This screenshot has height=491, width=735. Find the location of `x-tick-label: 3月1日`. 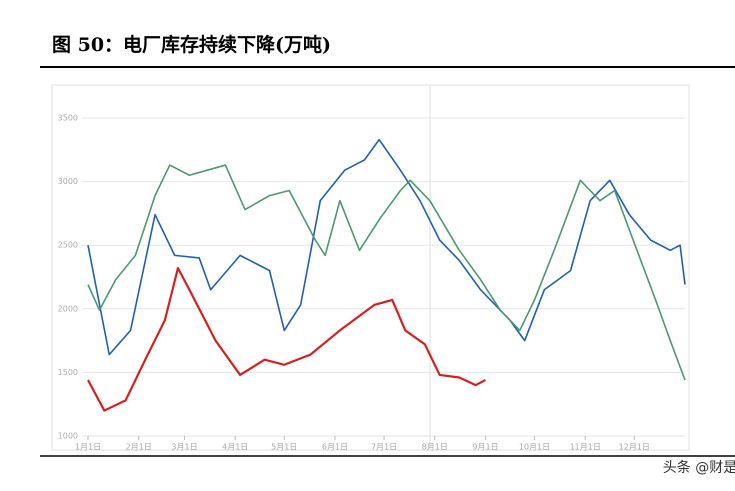

x-tick-label: 3月1日 is located at coordinates (184, 447).